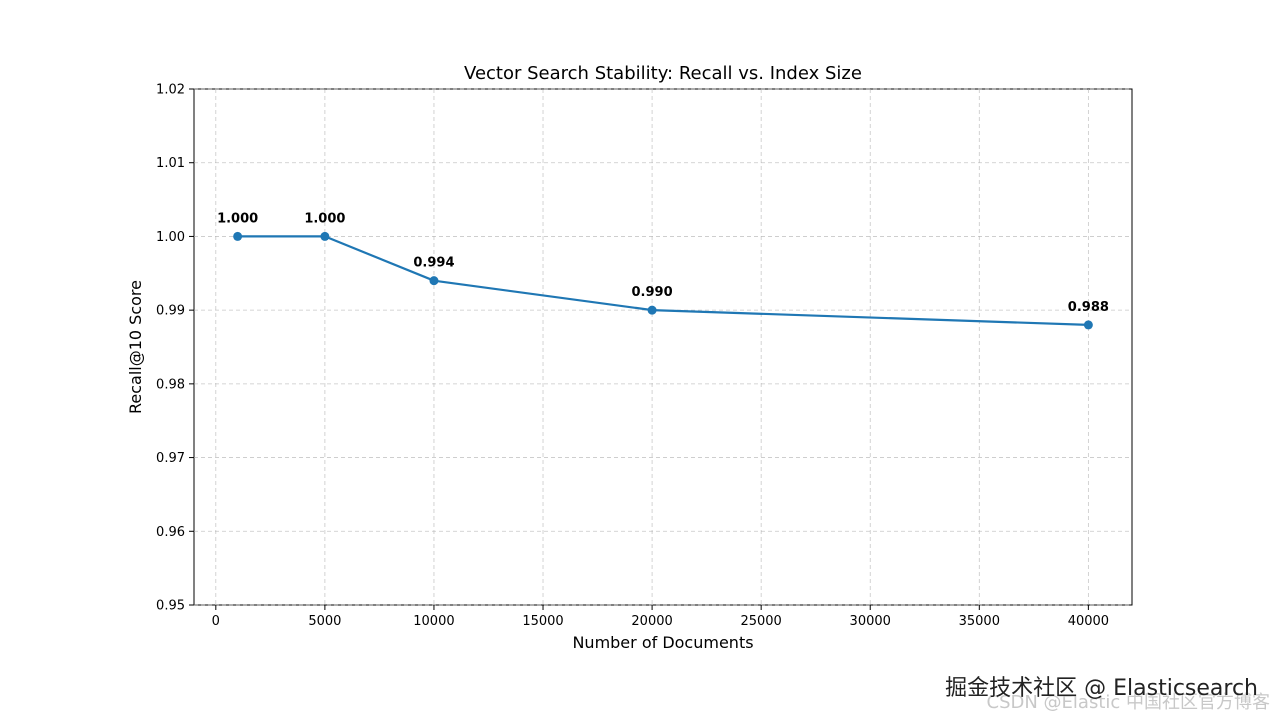 The height and width of the screenshot is (720, 1280). I want to click on data-label: 0.990, so click(652, 292).